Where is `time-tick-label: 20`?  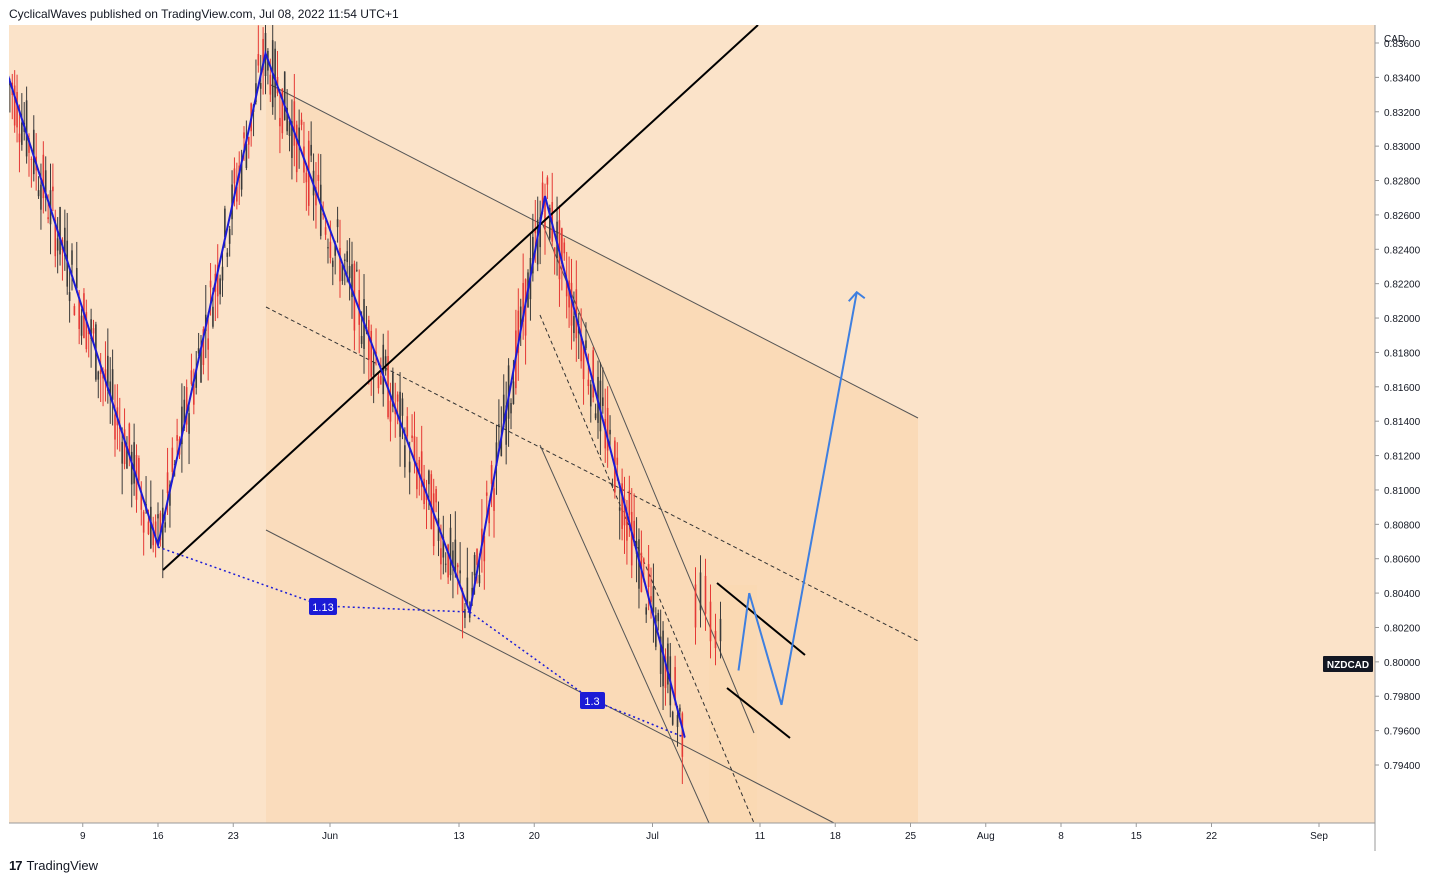
time-tick-label: 20 is located at coordinates (535, 836).